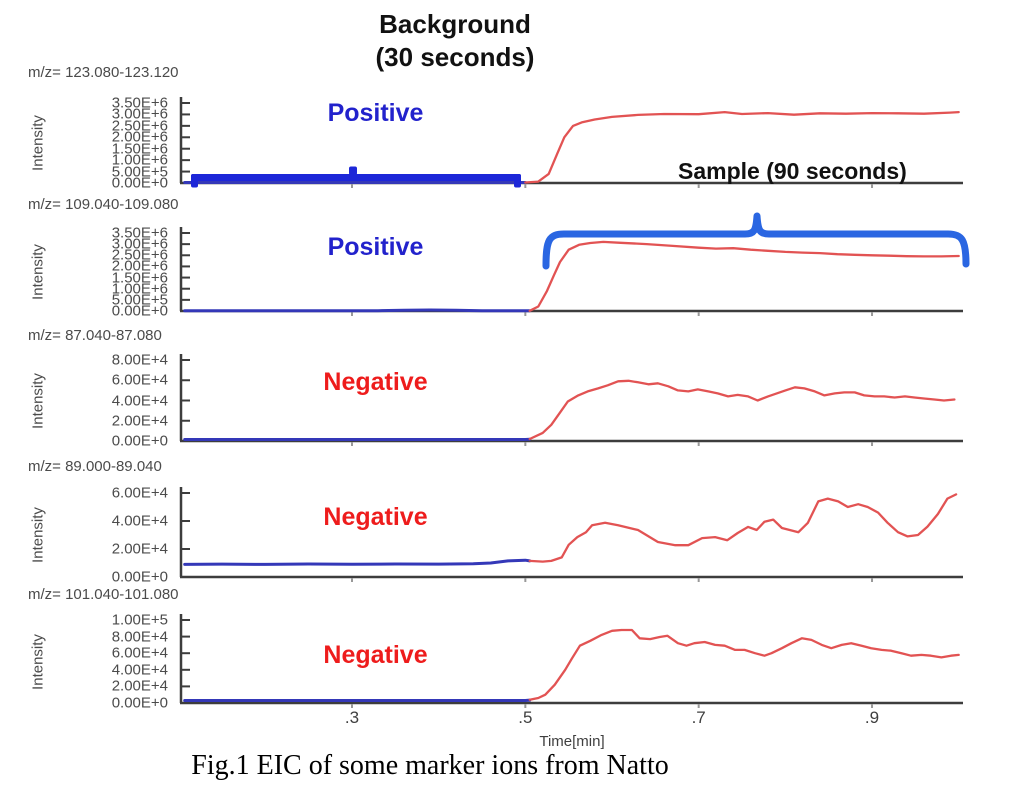 The width and height of the screenshot is (1024, 811). Describe the element at coordinates (95, 335) in the screenshot. I see `mz-range-label: m/z= 87.040-87.080` at that location.